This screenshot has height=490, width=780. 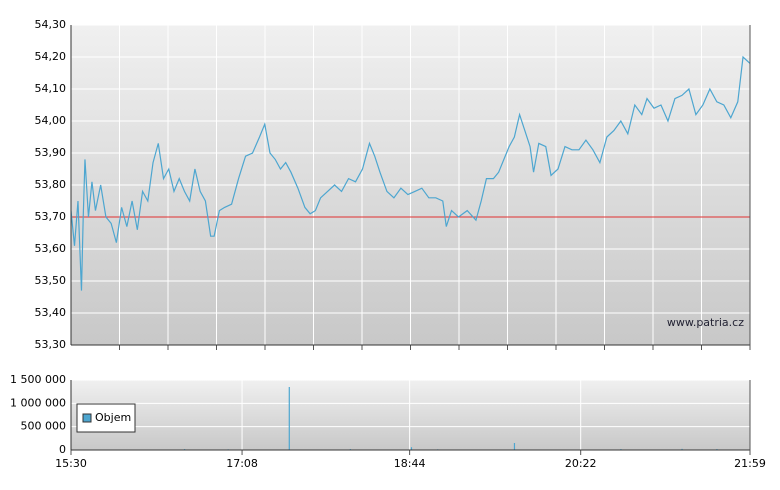 I want to click on y-tick-label: 54,10, so click(x=51, y=88).